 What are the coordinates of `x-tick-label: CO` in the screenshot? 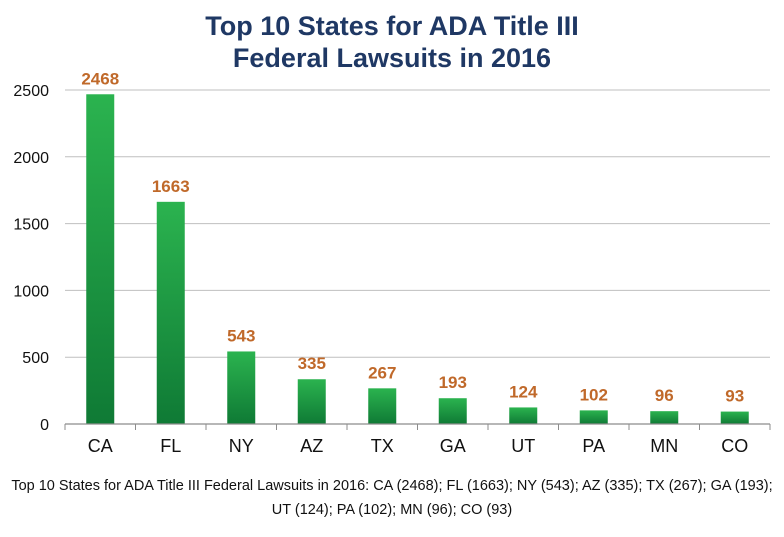 It's located at (734, 446).